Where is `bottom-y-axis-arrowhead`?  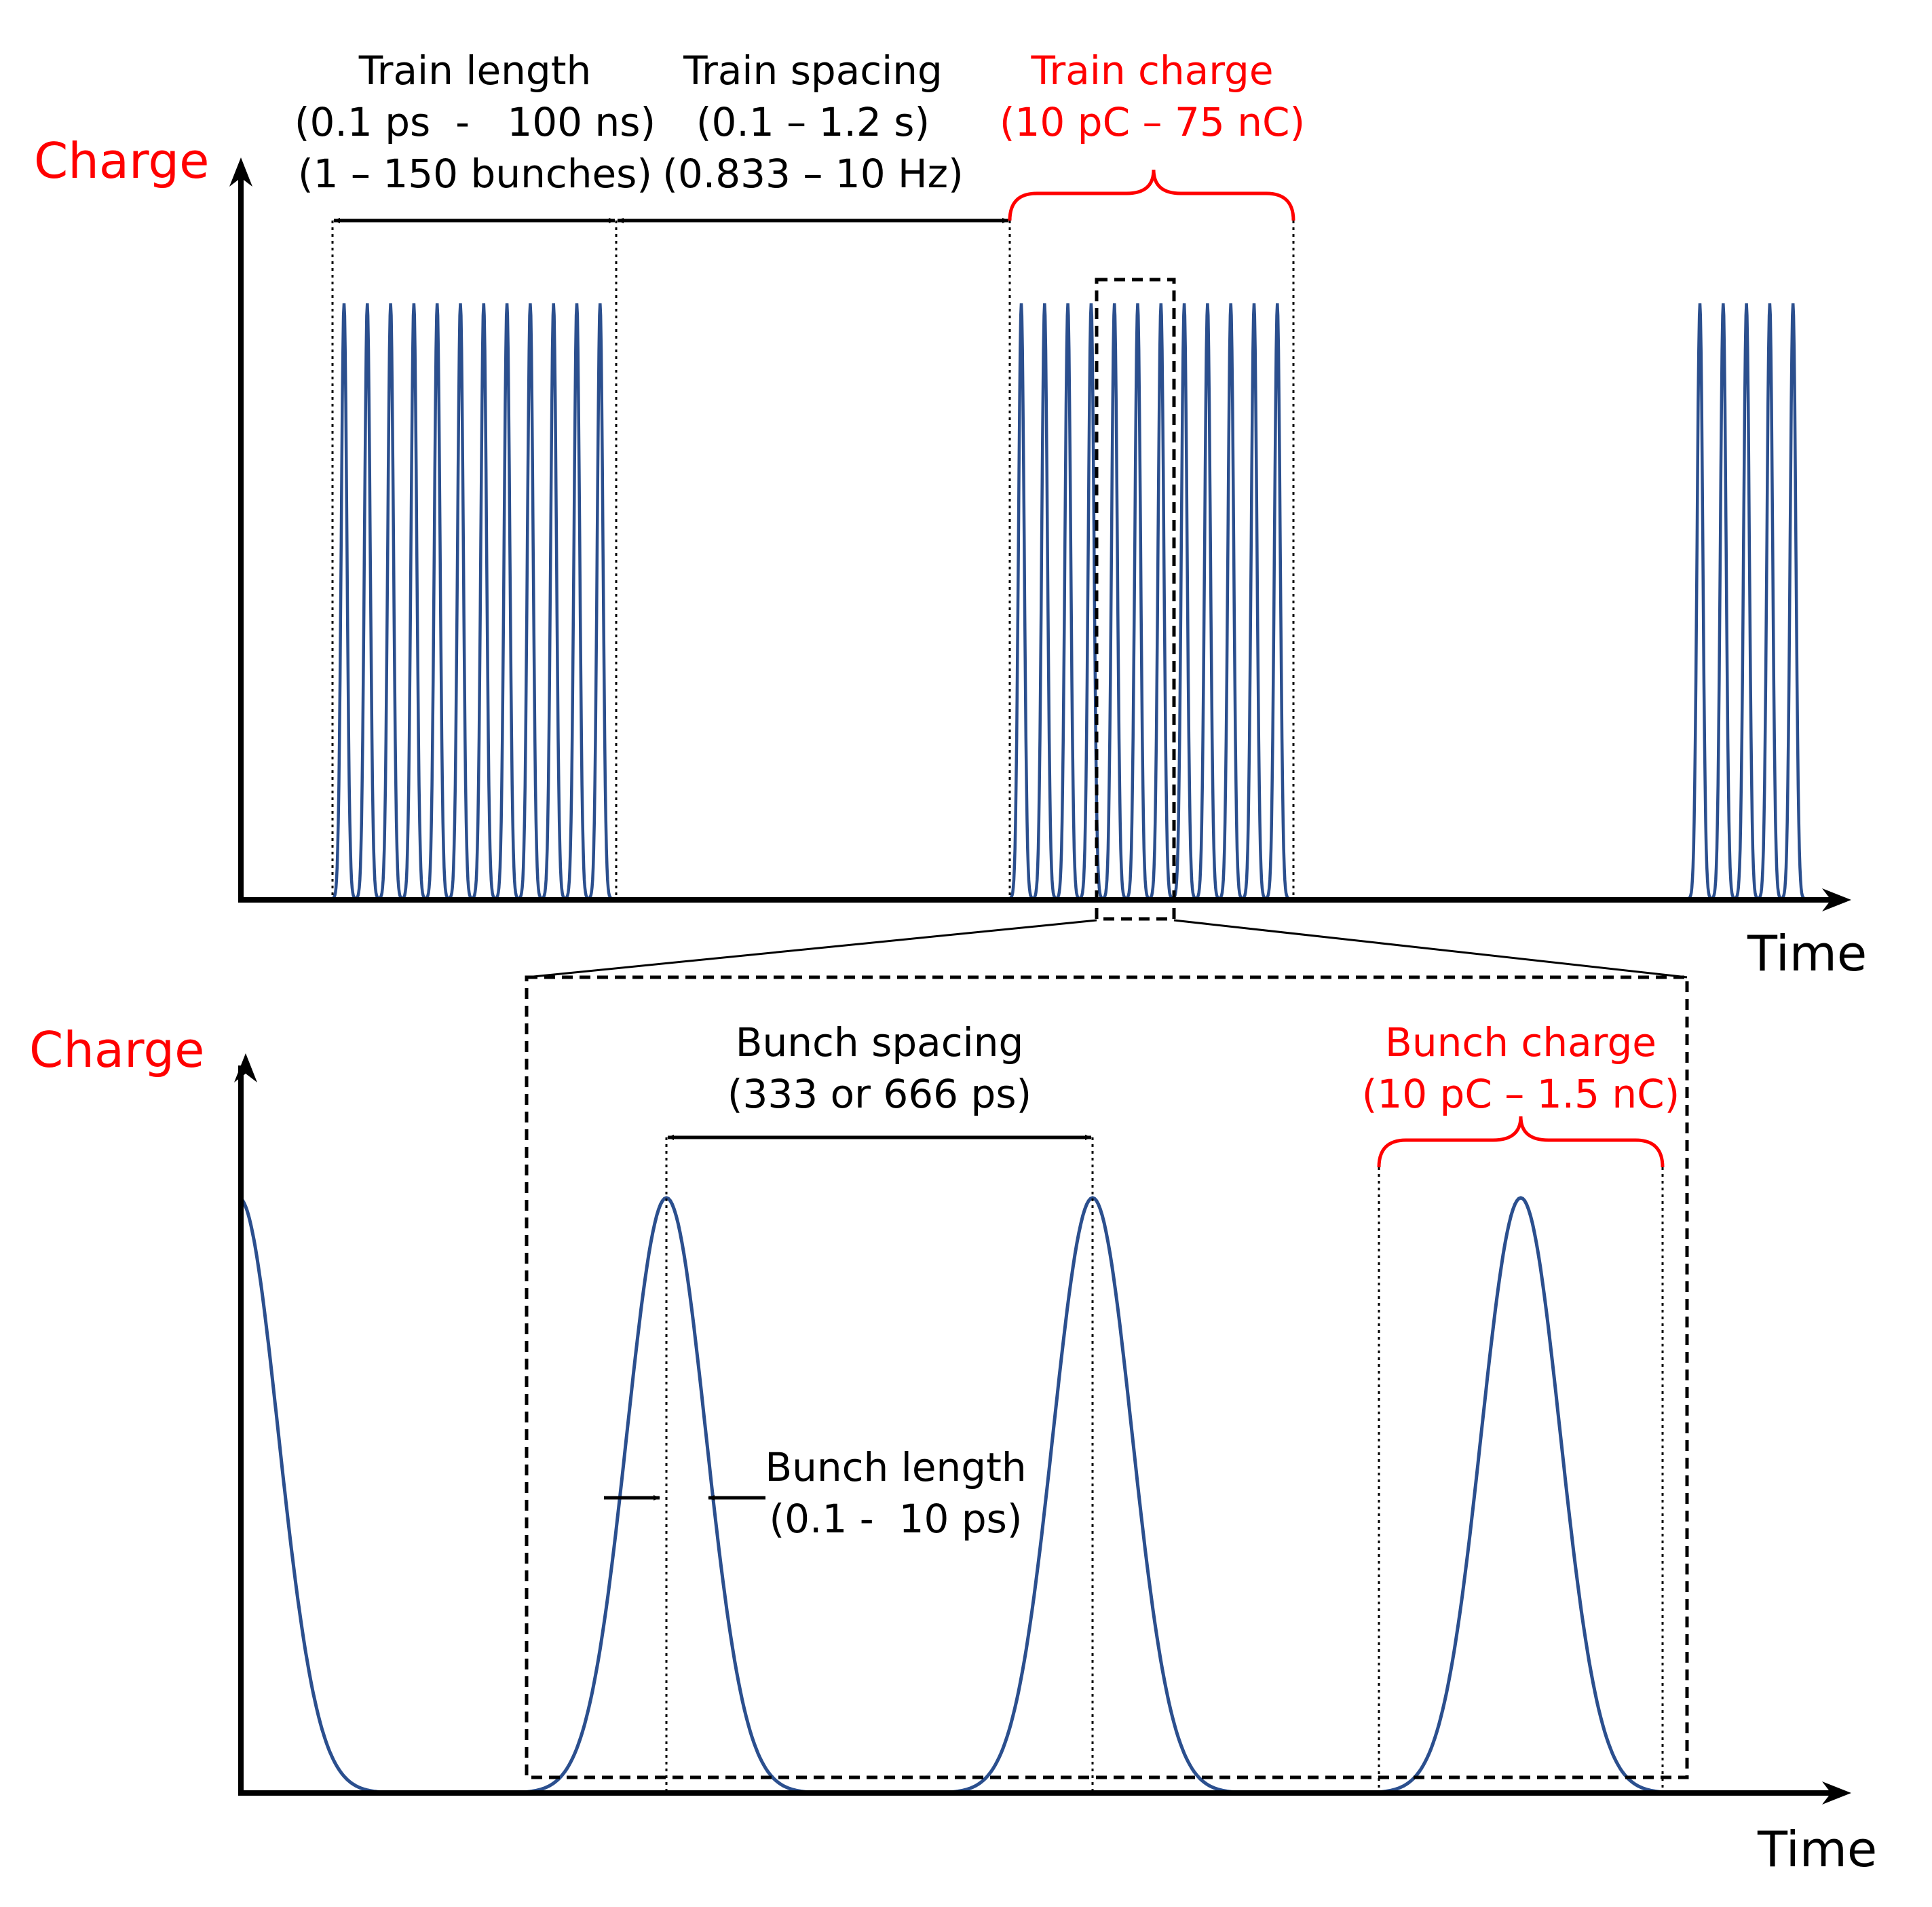 bottom-y-axis-arrowhead is located at coordinates (246, 1067).